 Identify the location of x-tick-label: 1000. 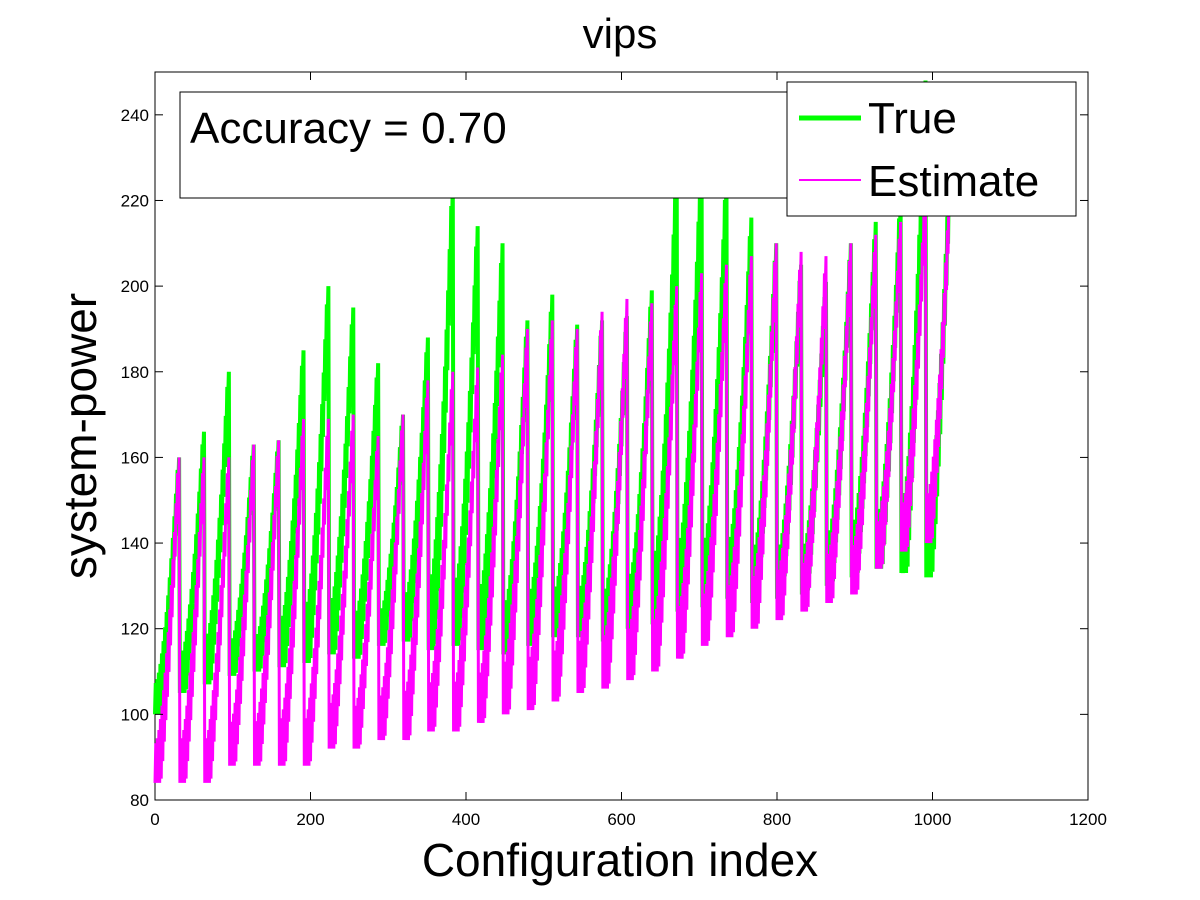
(933, 819).